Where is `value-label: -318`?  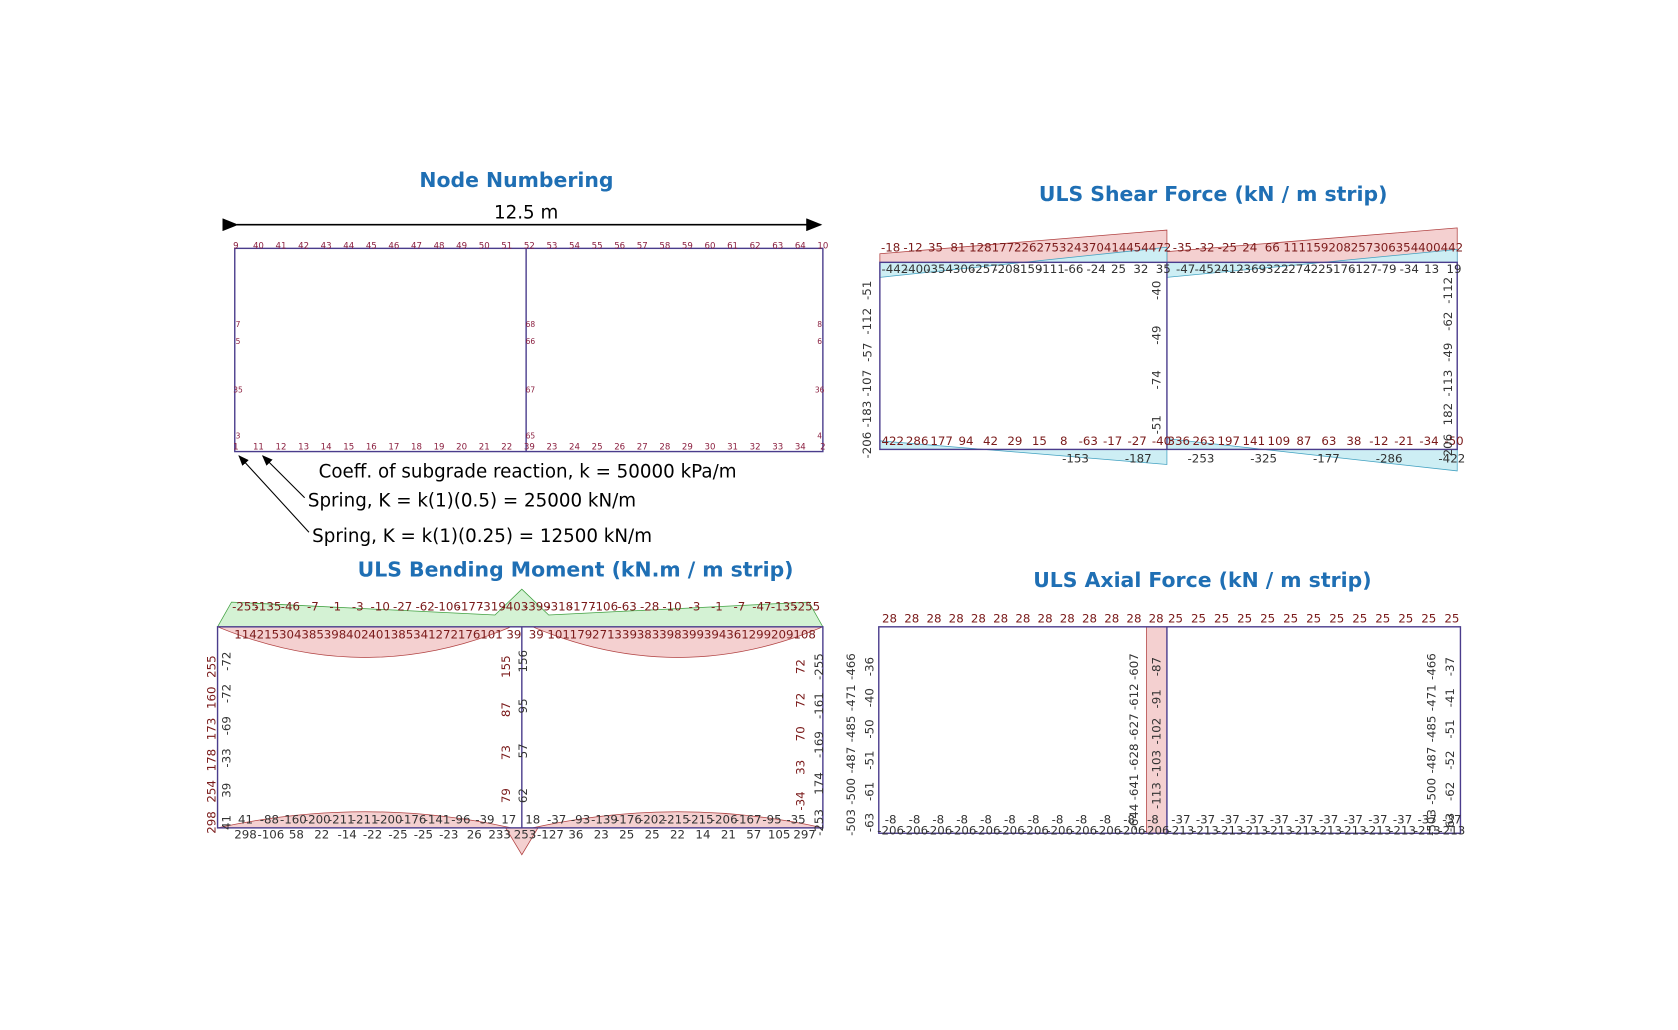 value-label: -318 is located at coordinates (559, 607).